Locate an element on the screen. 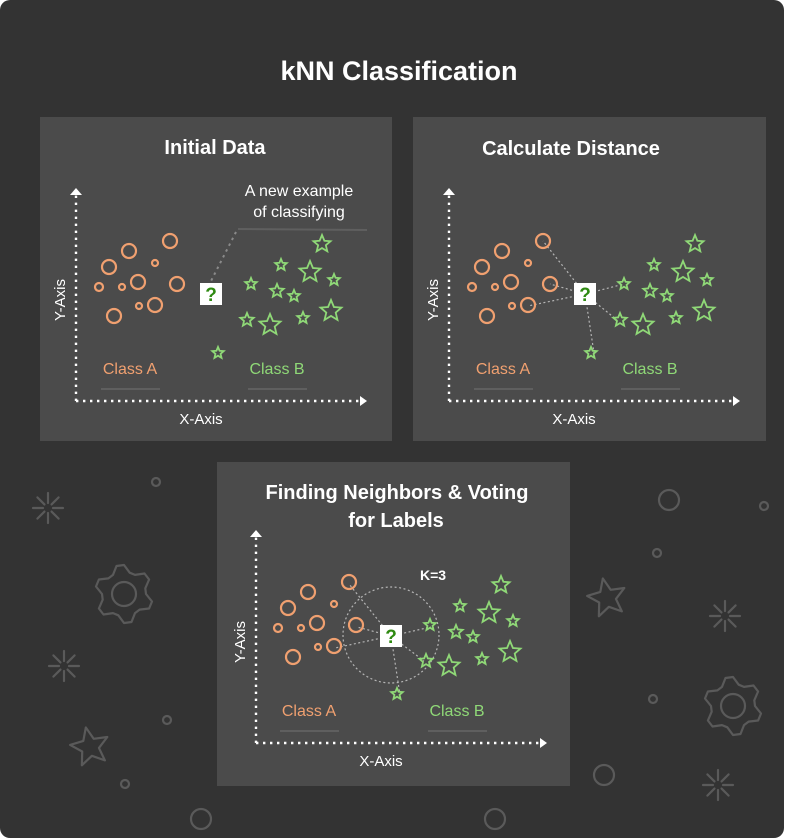  annotation-underline is located at coordinates (302, 229).